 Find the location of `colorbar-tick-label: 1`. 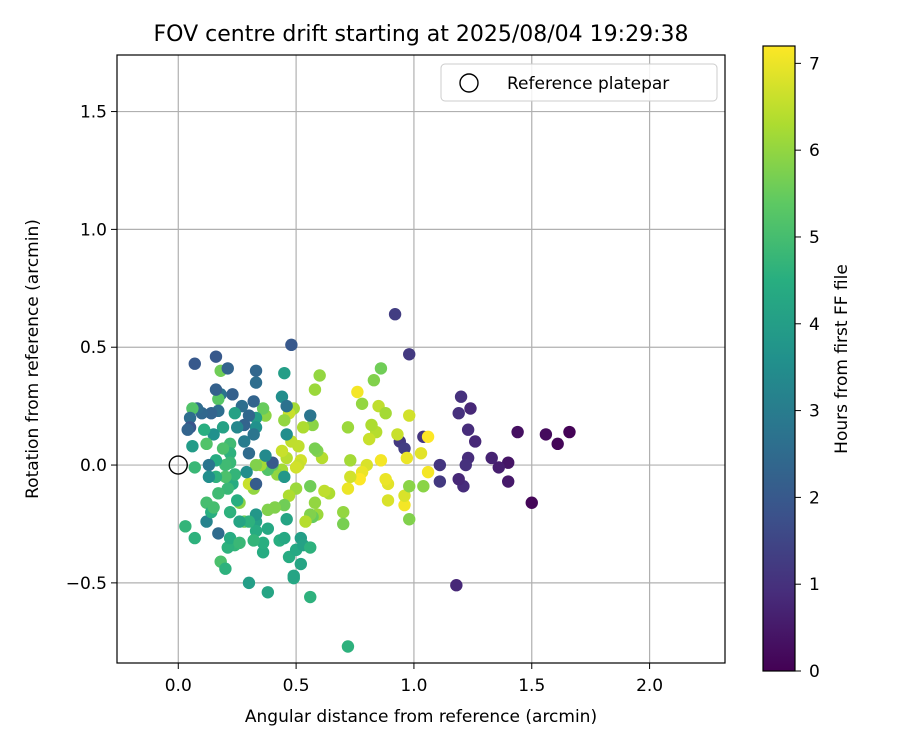

colorbar-tick-label: 1 is located at coordinates (814, 585).